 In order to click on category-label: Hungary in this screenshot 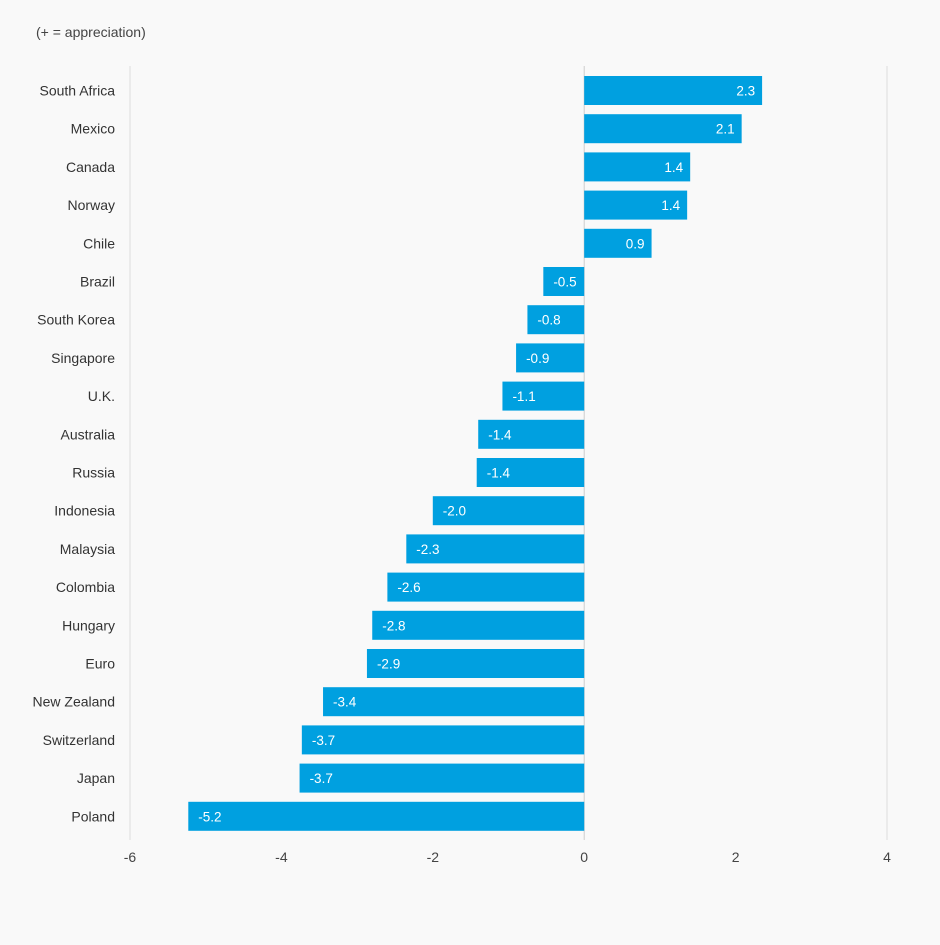, I will do `click(88, 625)`.